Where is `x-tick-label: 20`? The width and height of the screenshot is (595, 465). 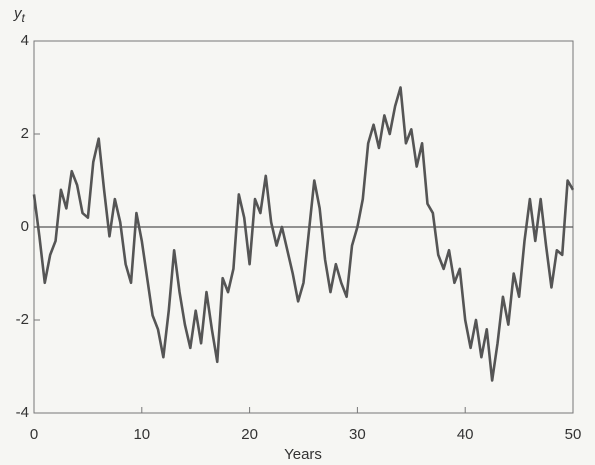
x-tick-label: 20 is located at coordinates (249, 434).